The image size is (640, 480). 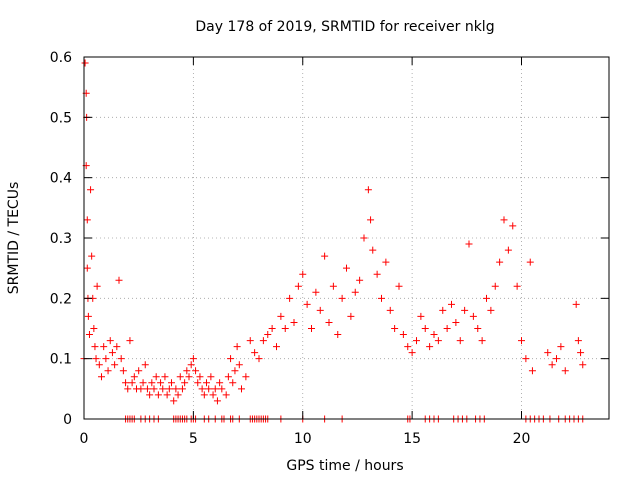 What do you see at coordinates (303, 439) in the screenshot?
I see `x-tick-label: 10` at bounding box center [303, 439].